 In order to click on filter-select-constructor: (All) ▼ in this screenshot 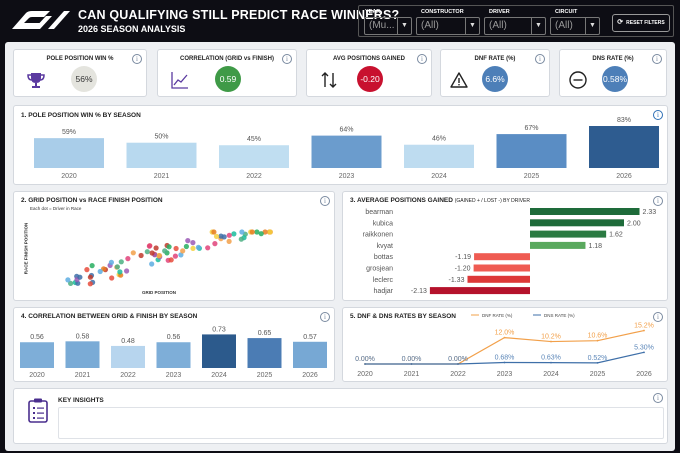, I will do `click(448, 26)`.